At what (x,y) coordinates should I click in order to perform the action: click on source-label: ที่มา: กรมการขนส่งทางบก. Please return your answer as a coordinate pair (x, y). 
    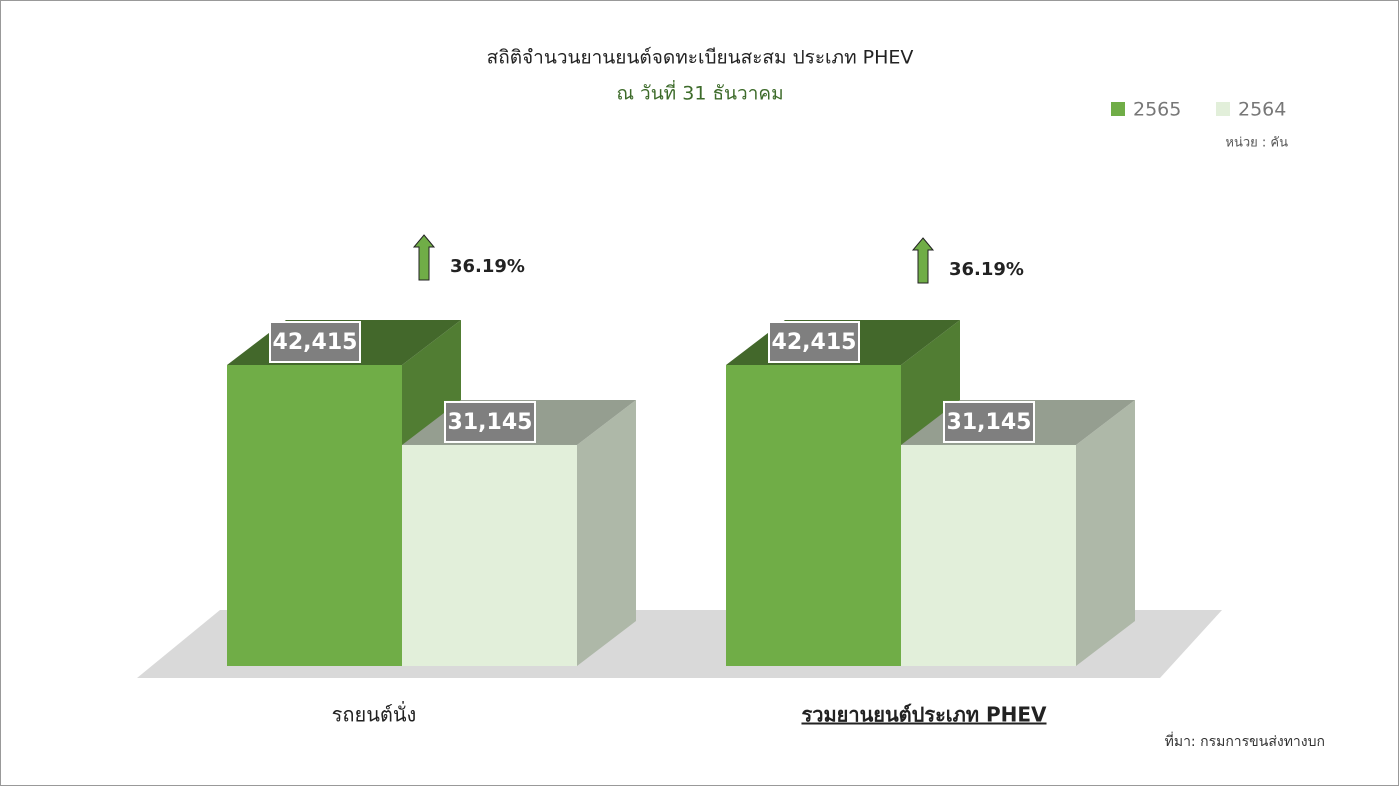
    Looking at the image, I should click on (1245, 741).